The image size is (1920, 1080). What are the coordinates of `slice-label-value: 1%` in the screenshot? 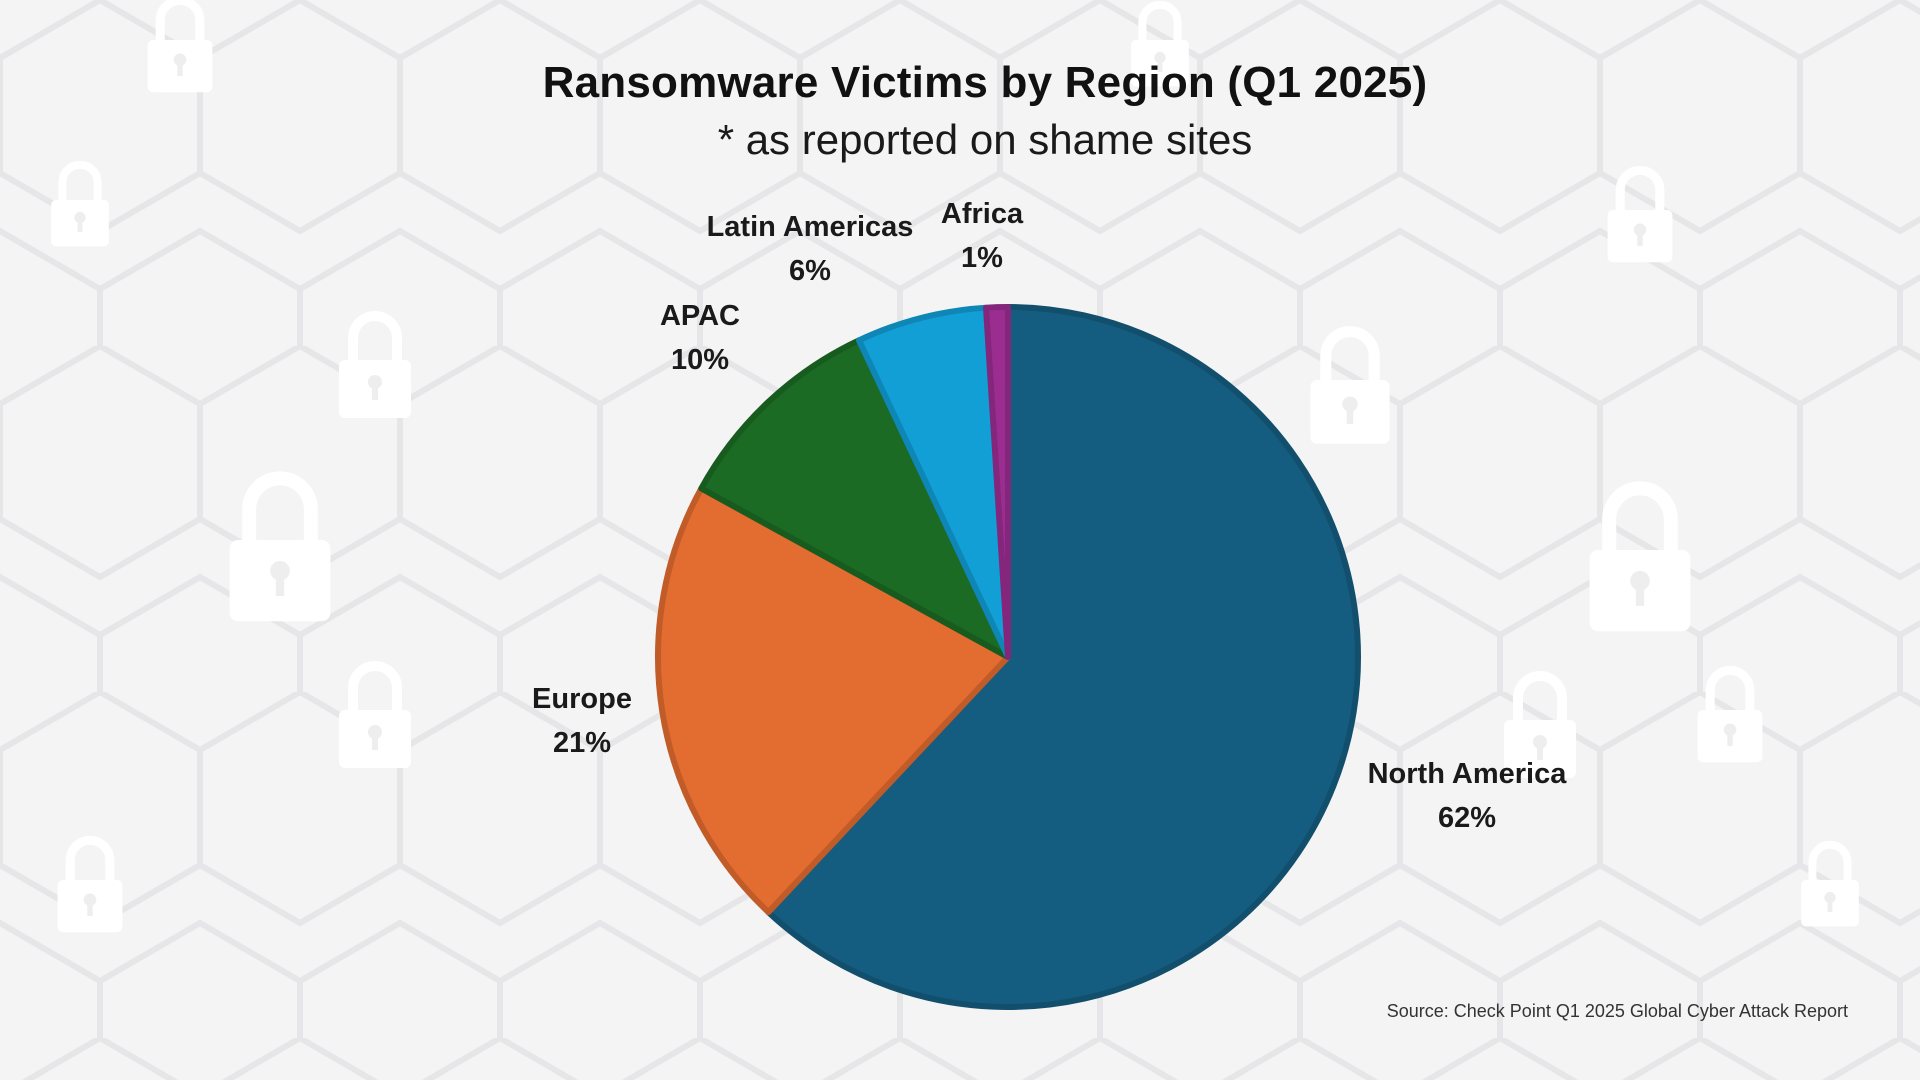 It's located at (982, 258).